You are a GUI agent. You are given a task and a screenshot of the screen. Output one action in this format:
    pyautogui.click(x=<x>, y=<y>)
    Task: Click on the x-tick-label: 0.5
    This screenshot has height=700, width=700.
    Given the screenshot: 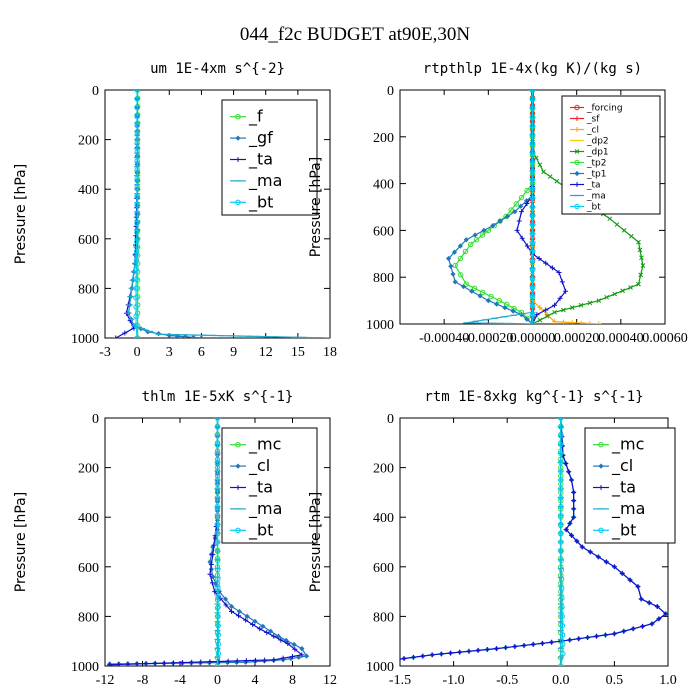 What is the action you would take?
    pyautogui.click(x=615, y=680)
    